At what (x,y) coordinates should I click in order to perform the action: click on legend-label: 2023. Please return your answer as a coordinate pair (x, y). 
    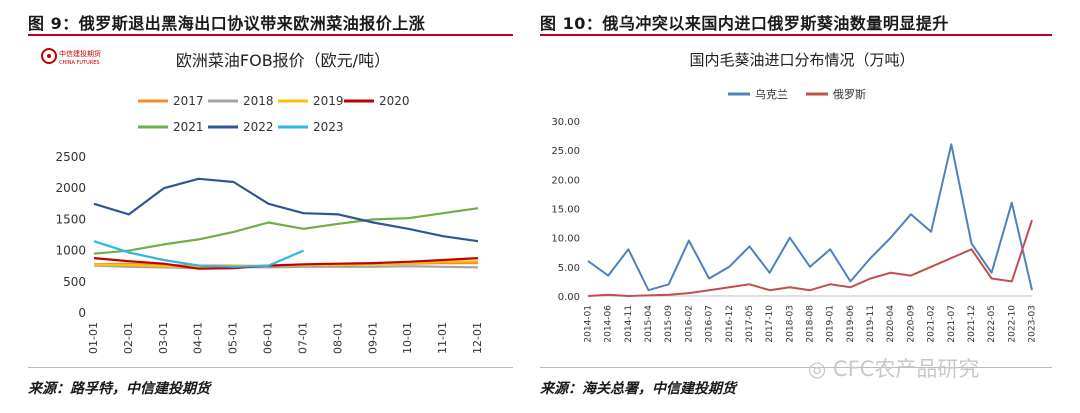
    Looking at the image, I should click on (328, 127).